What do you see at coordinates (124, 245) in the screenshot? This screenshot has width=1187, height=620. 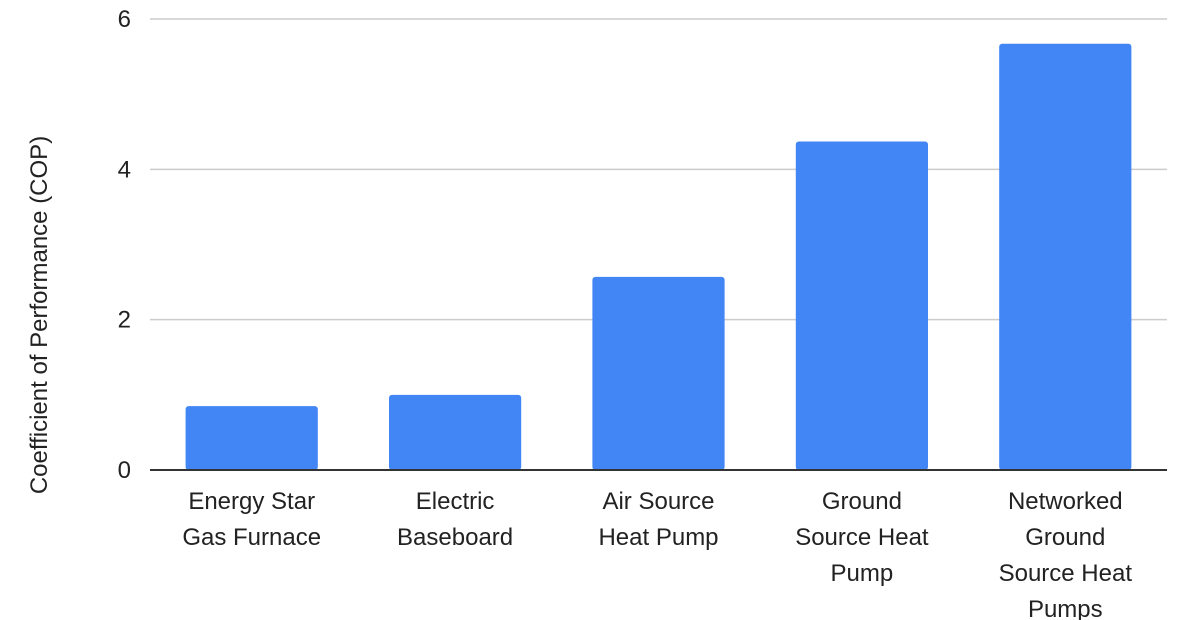 I see `y-axis-tick-labels: 0 2 4 6` at bounding box center [124, 245].